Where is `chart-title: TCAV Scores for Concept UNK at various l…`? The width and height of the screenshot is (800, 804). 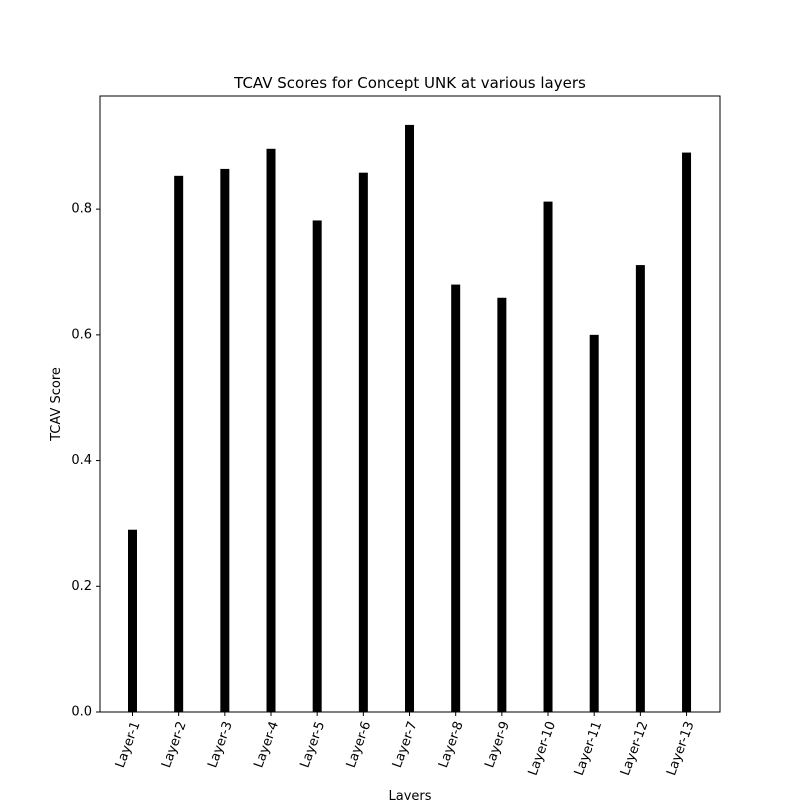 chart-title: TCAV Scores for Concept UNK at various l… is located at coordinates (409, 83).